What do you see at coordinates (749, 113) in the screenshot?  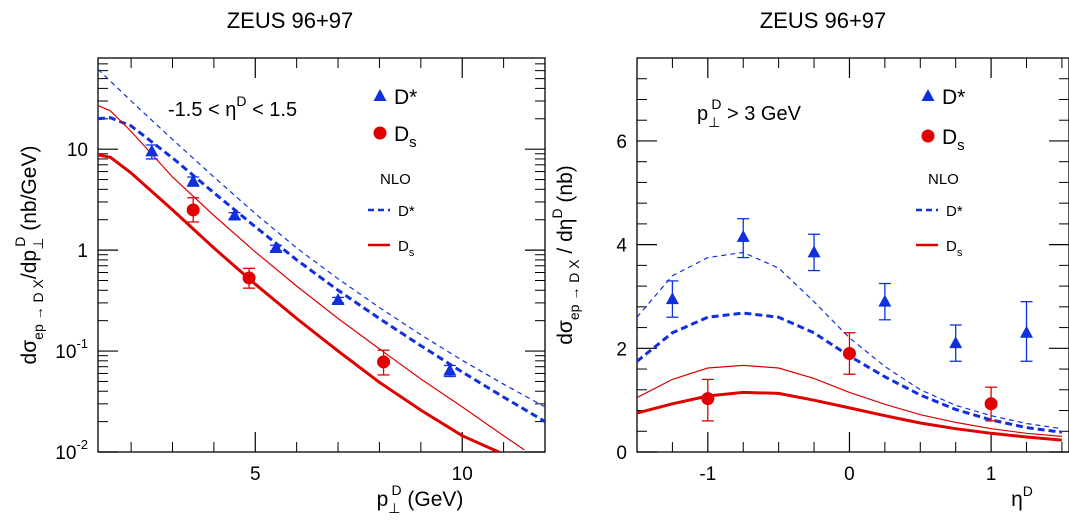 I see `kinematic-cut-annotation: p⊥D > 3 GeV` at bounding box center [749, 113].